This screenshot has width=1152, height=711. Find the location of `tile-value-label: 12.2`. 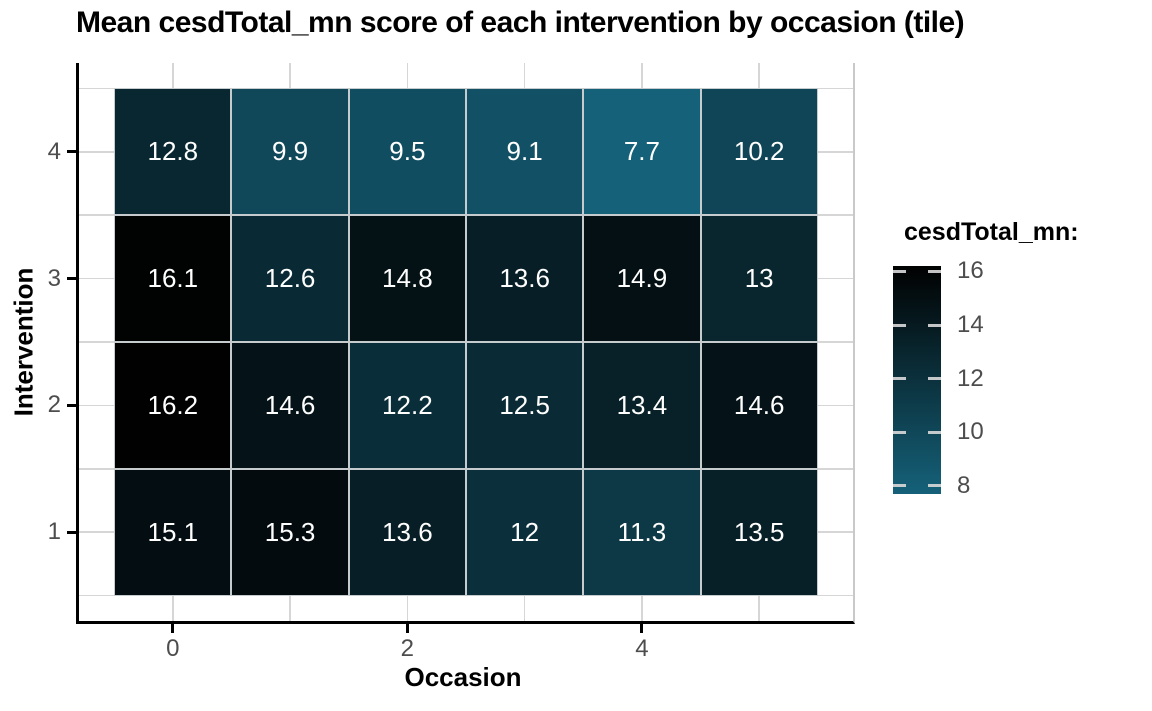

tile-value-label: 12.2 is located at coordinates (407, 404).